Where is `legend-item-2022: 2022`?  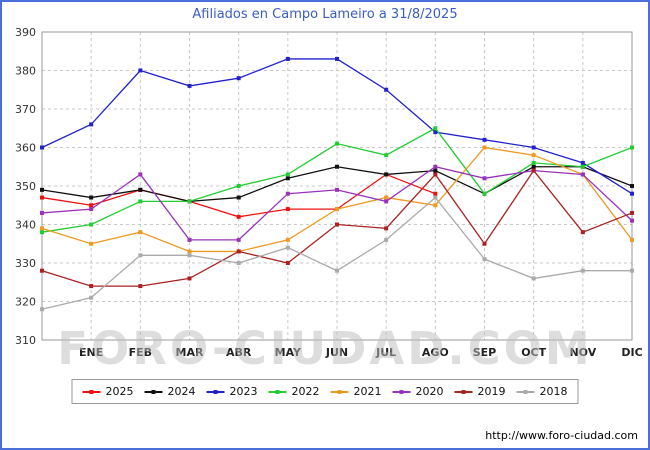
legend-item-2022: 2022 is located at coordinates (294, 391).